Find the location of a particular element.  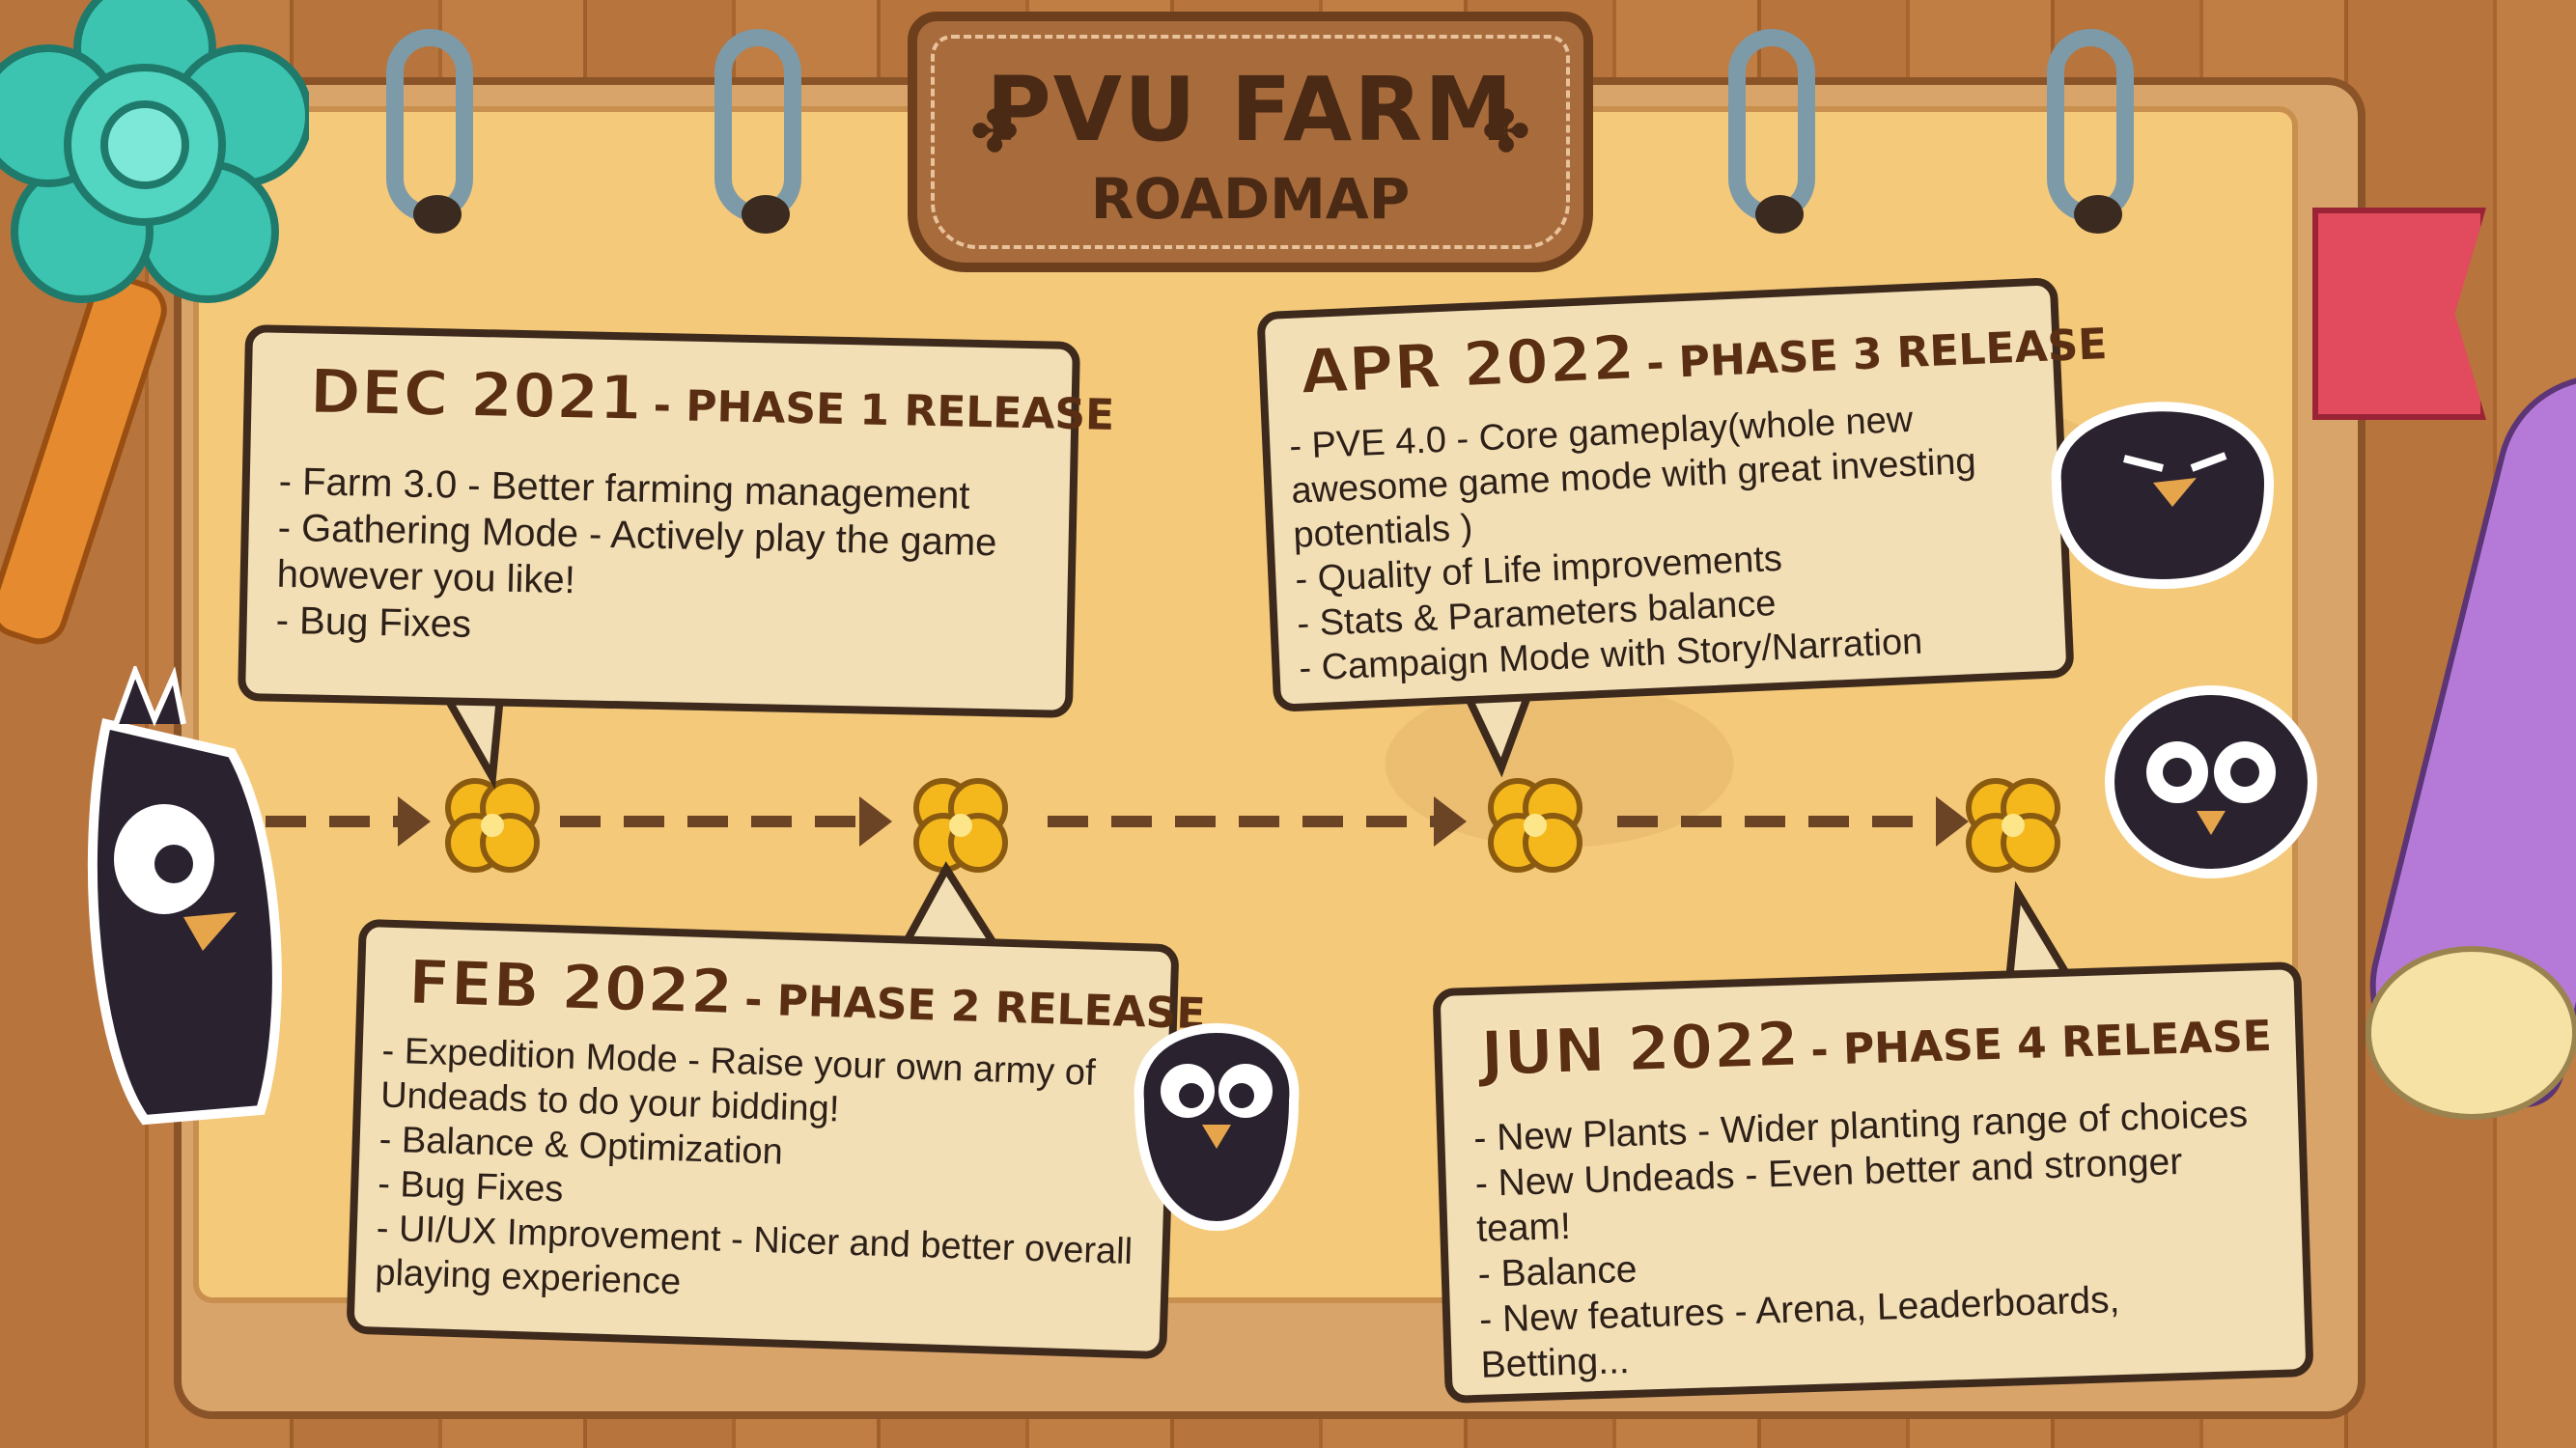

milestone-date: APR 2022 is located at coordinates (1469, 365).